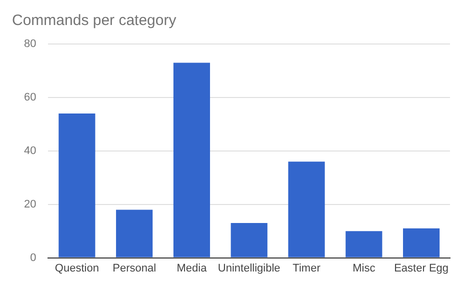 This screenshot has height=289, width=468. What do you see at coordinates (192, 268) in the screenshot?
I see `x-tick-label: Media` at bounding box center [192, 268].